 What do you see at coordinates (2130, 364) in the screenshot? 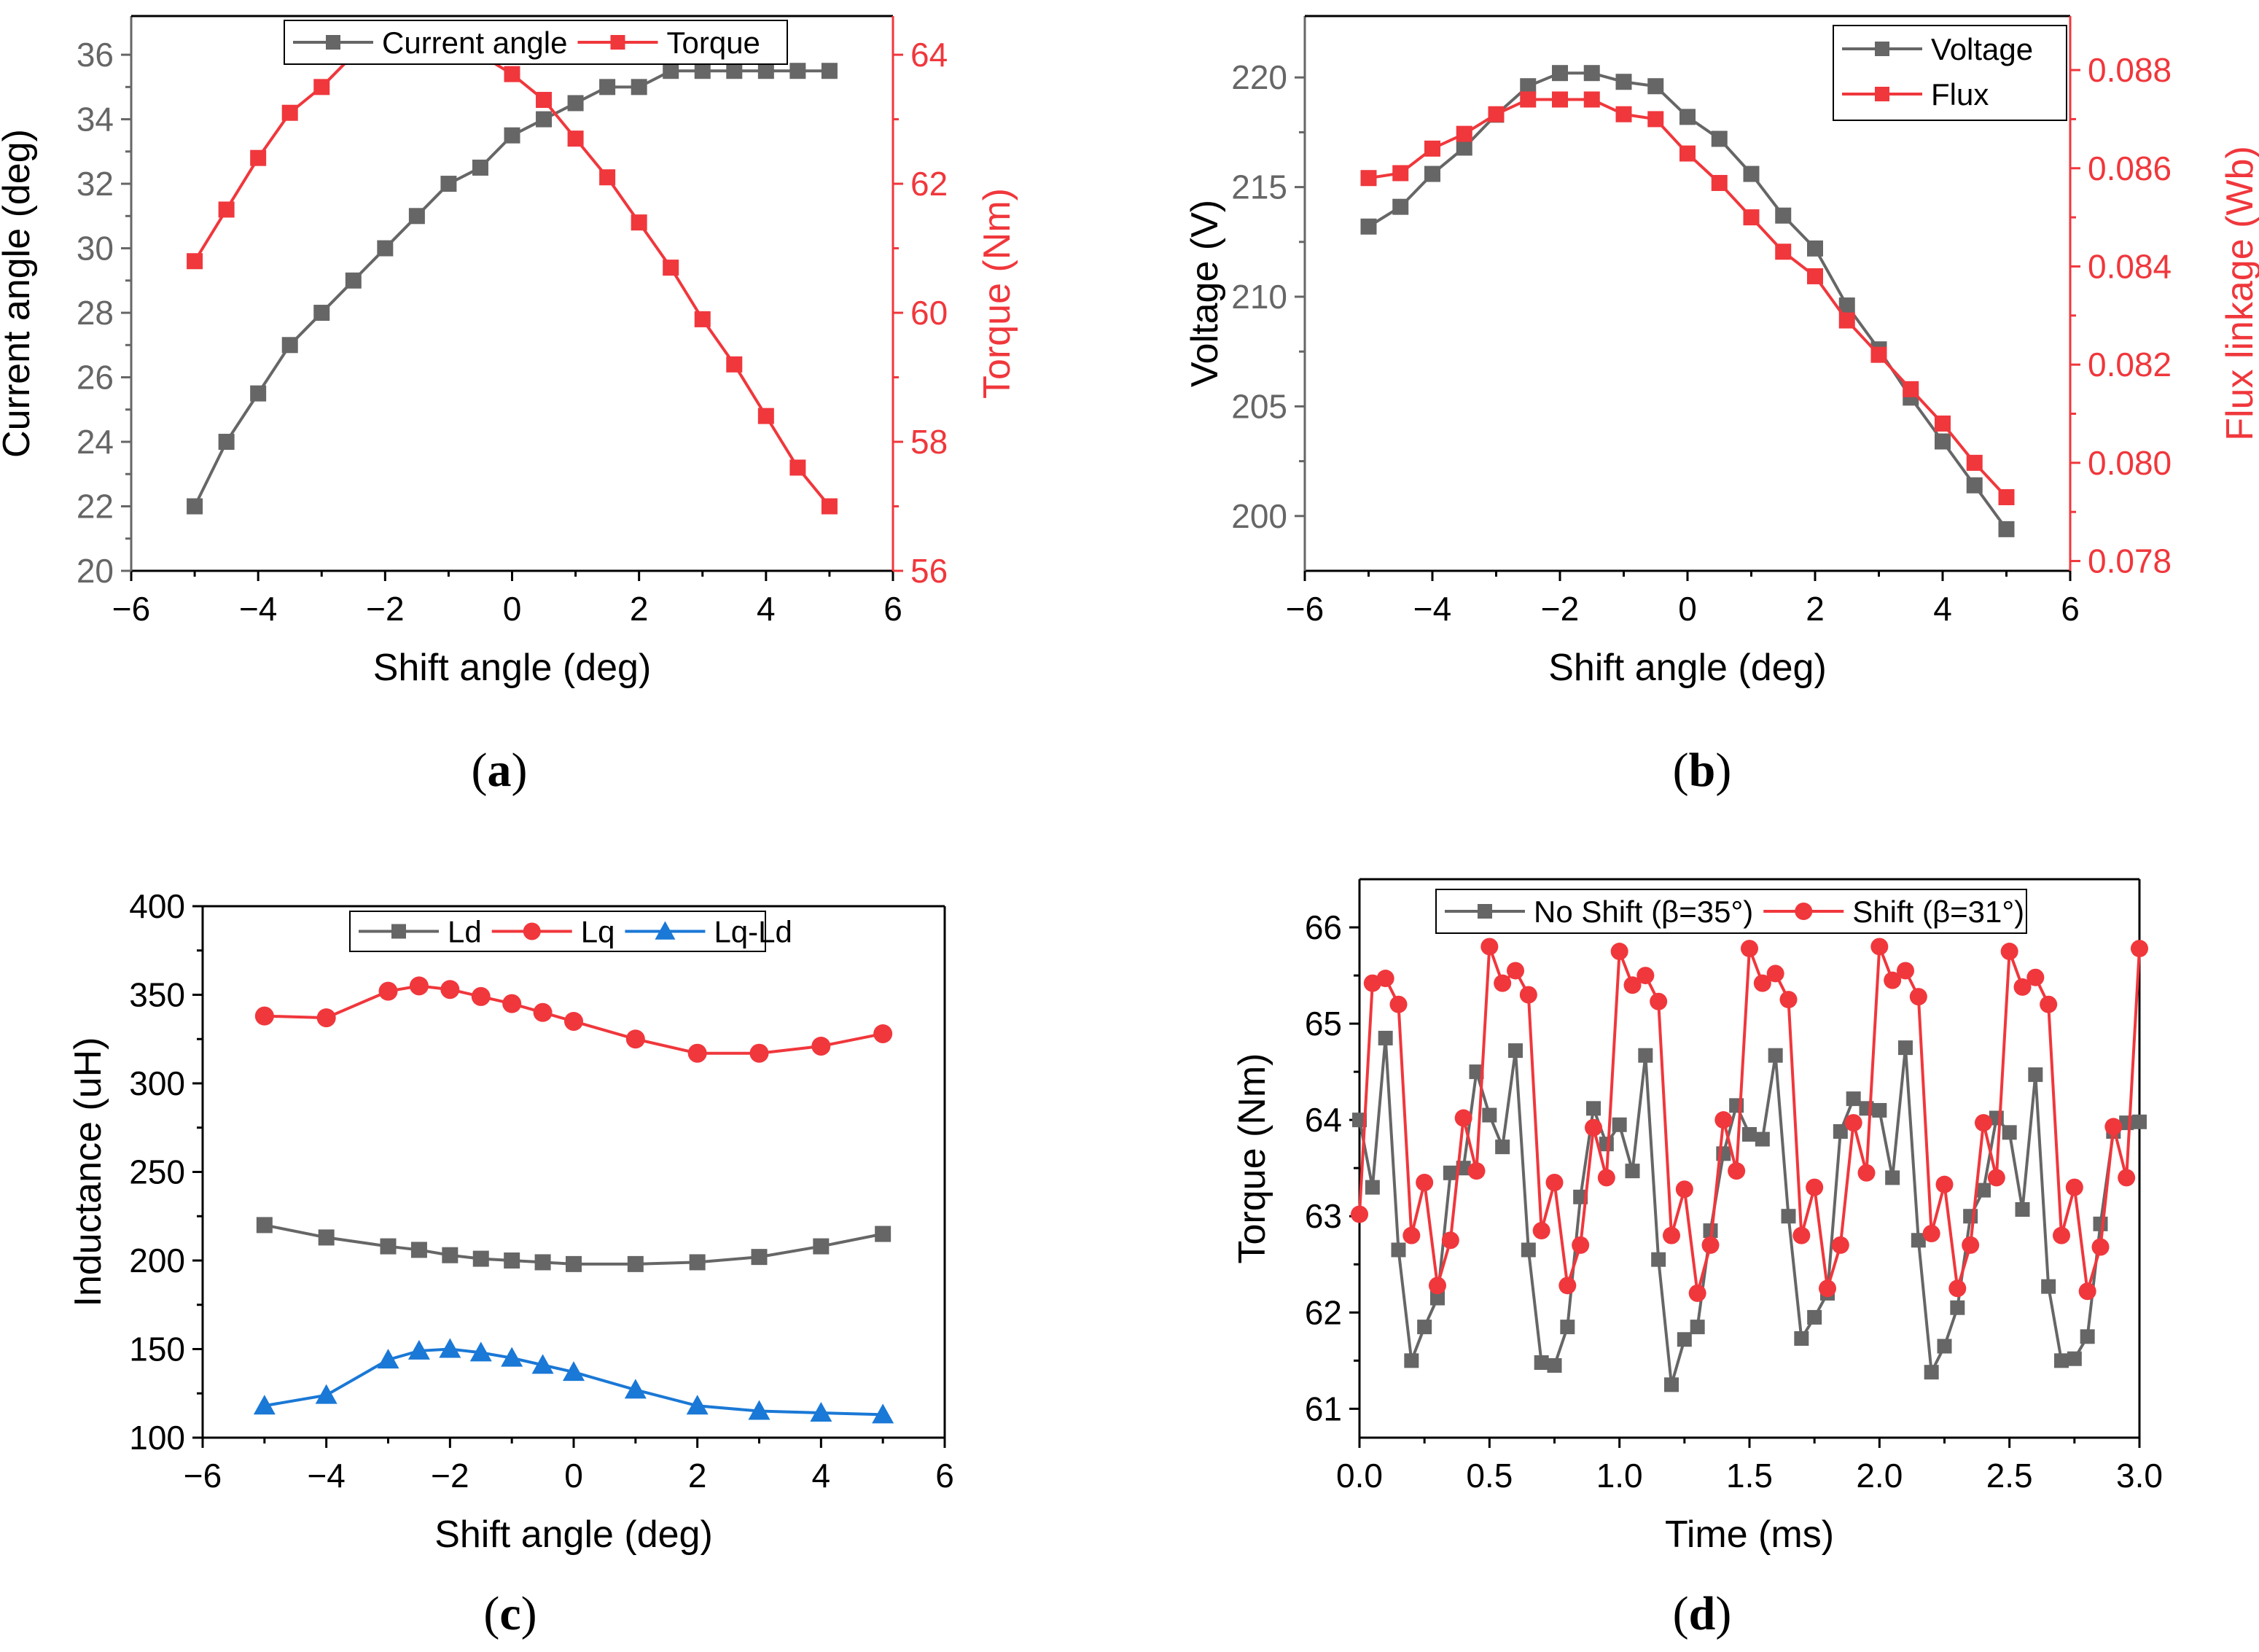
I see `y2-tick-label: 0.082` at bounding box center [2130, 364].